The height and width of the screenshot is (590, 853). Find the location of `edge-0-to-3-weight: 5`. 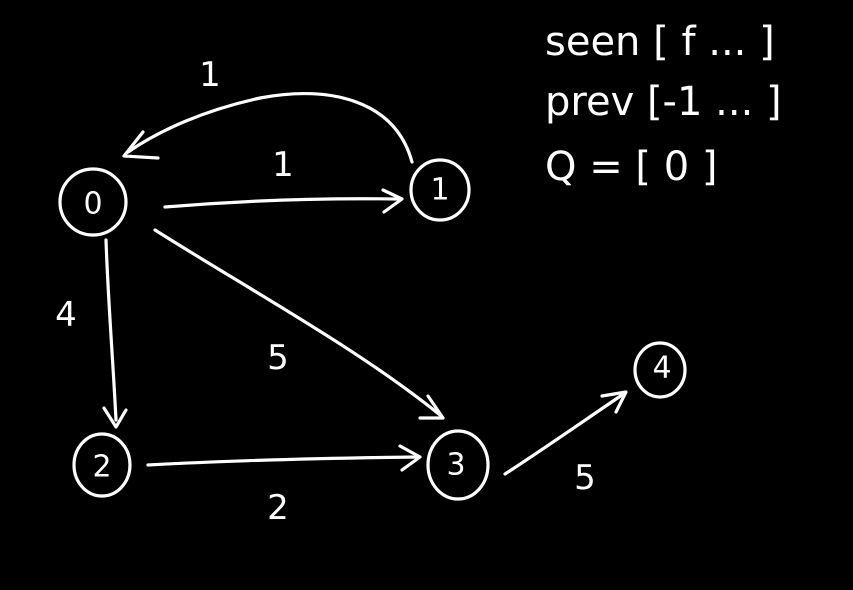

edge-0-to-3-weight: 5 is located at coordinates (278, 358).